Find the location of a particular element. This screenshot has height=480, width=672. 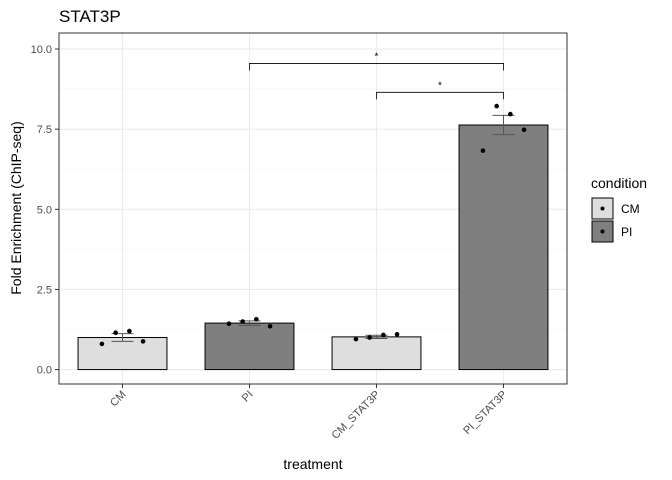

chart-title: STAT3P is located at coordinates (90, 16).